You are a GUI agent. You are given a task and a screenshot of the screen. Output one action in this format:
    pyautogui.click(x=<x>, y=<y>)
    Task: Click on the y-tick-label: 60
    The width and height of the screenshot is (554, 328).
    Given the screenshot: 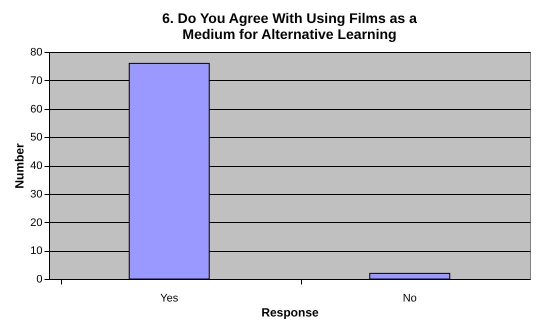 What is the action you would take?
    pyautogui.click(x=36, y=109)
    